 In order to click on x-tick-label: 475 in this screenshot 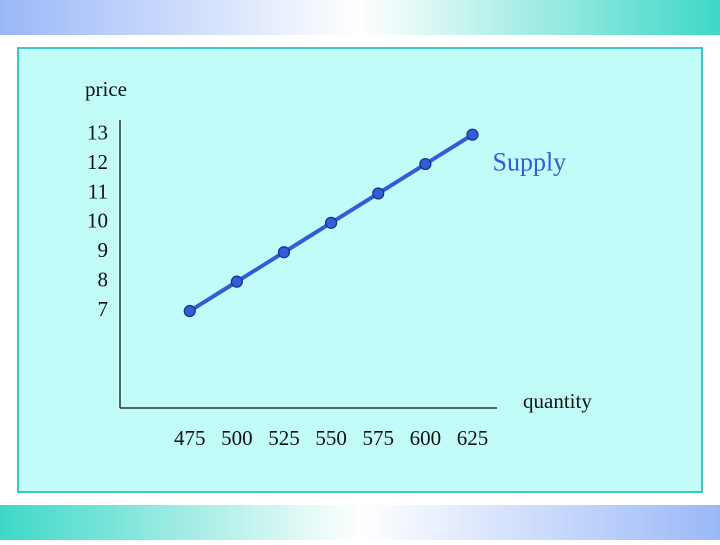, I will do `click(190, 438)`.